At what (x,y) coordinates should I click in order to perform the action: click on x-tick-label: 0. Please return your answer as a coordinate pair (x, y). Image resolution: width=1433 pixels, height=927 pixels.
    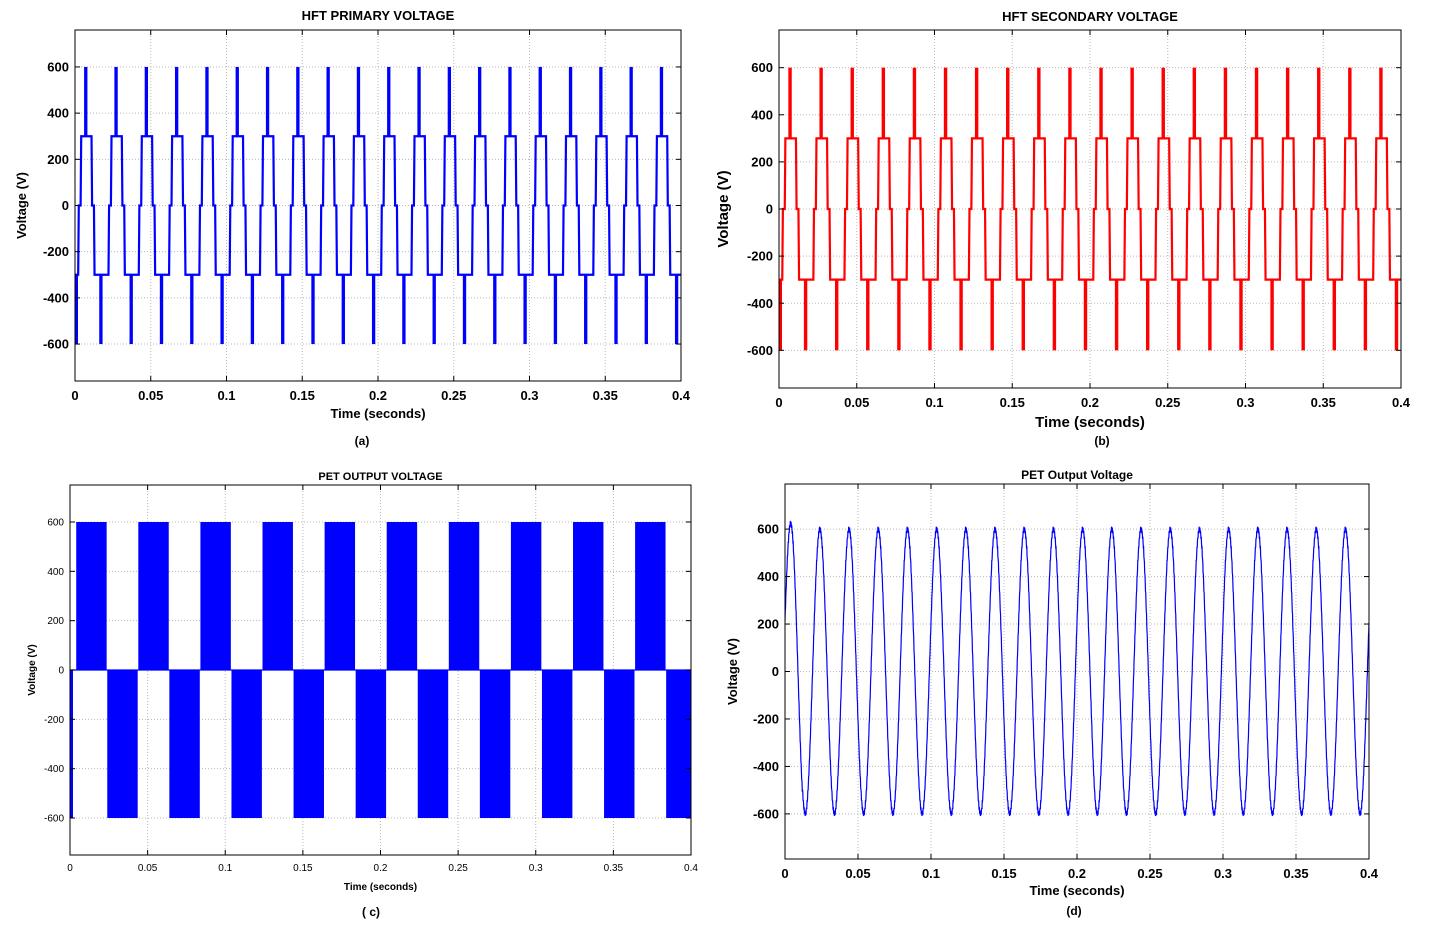
    Looking at the image, I should click on (74, 395).